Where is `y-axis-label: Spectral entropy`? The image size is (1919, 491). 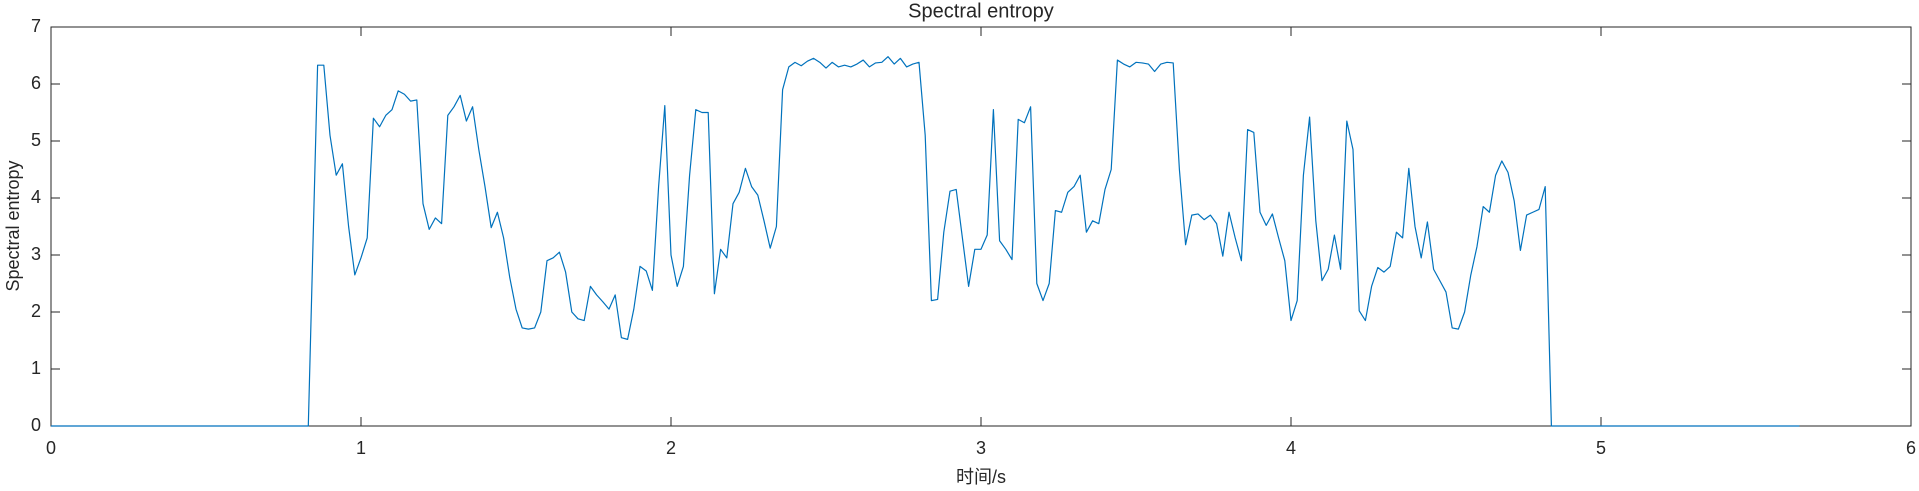
y-axis-label: Spectral entropy is located at coordinates (13, 225).